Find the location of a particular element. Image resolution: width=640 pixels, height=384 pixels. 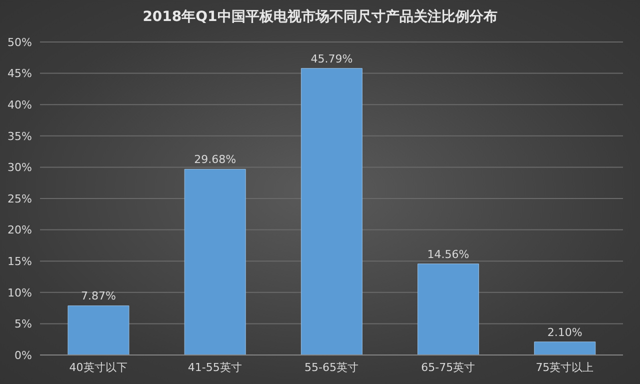

data-label: 29.68% is located at coordinates (215, 159).